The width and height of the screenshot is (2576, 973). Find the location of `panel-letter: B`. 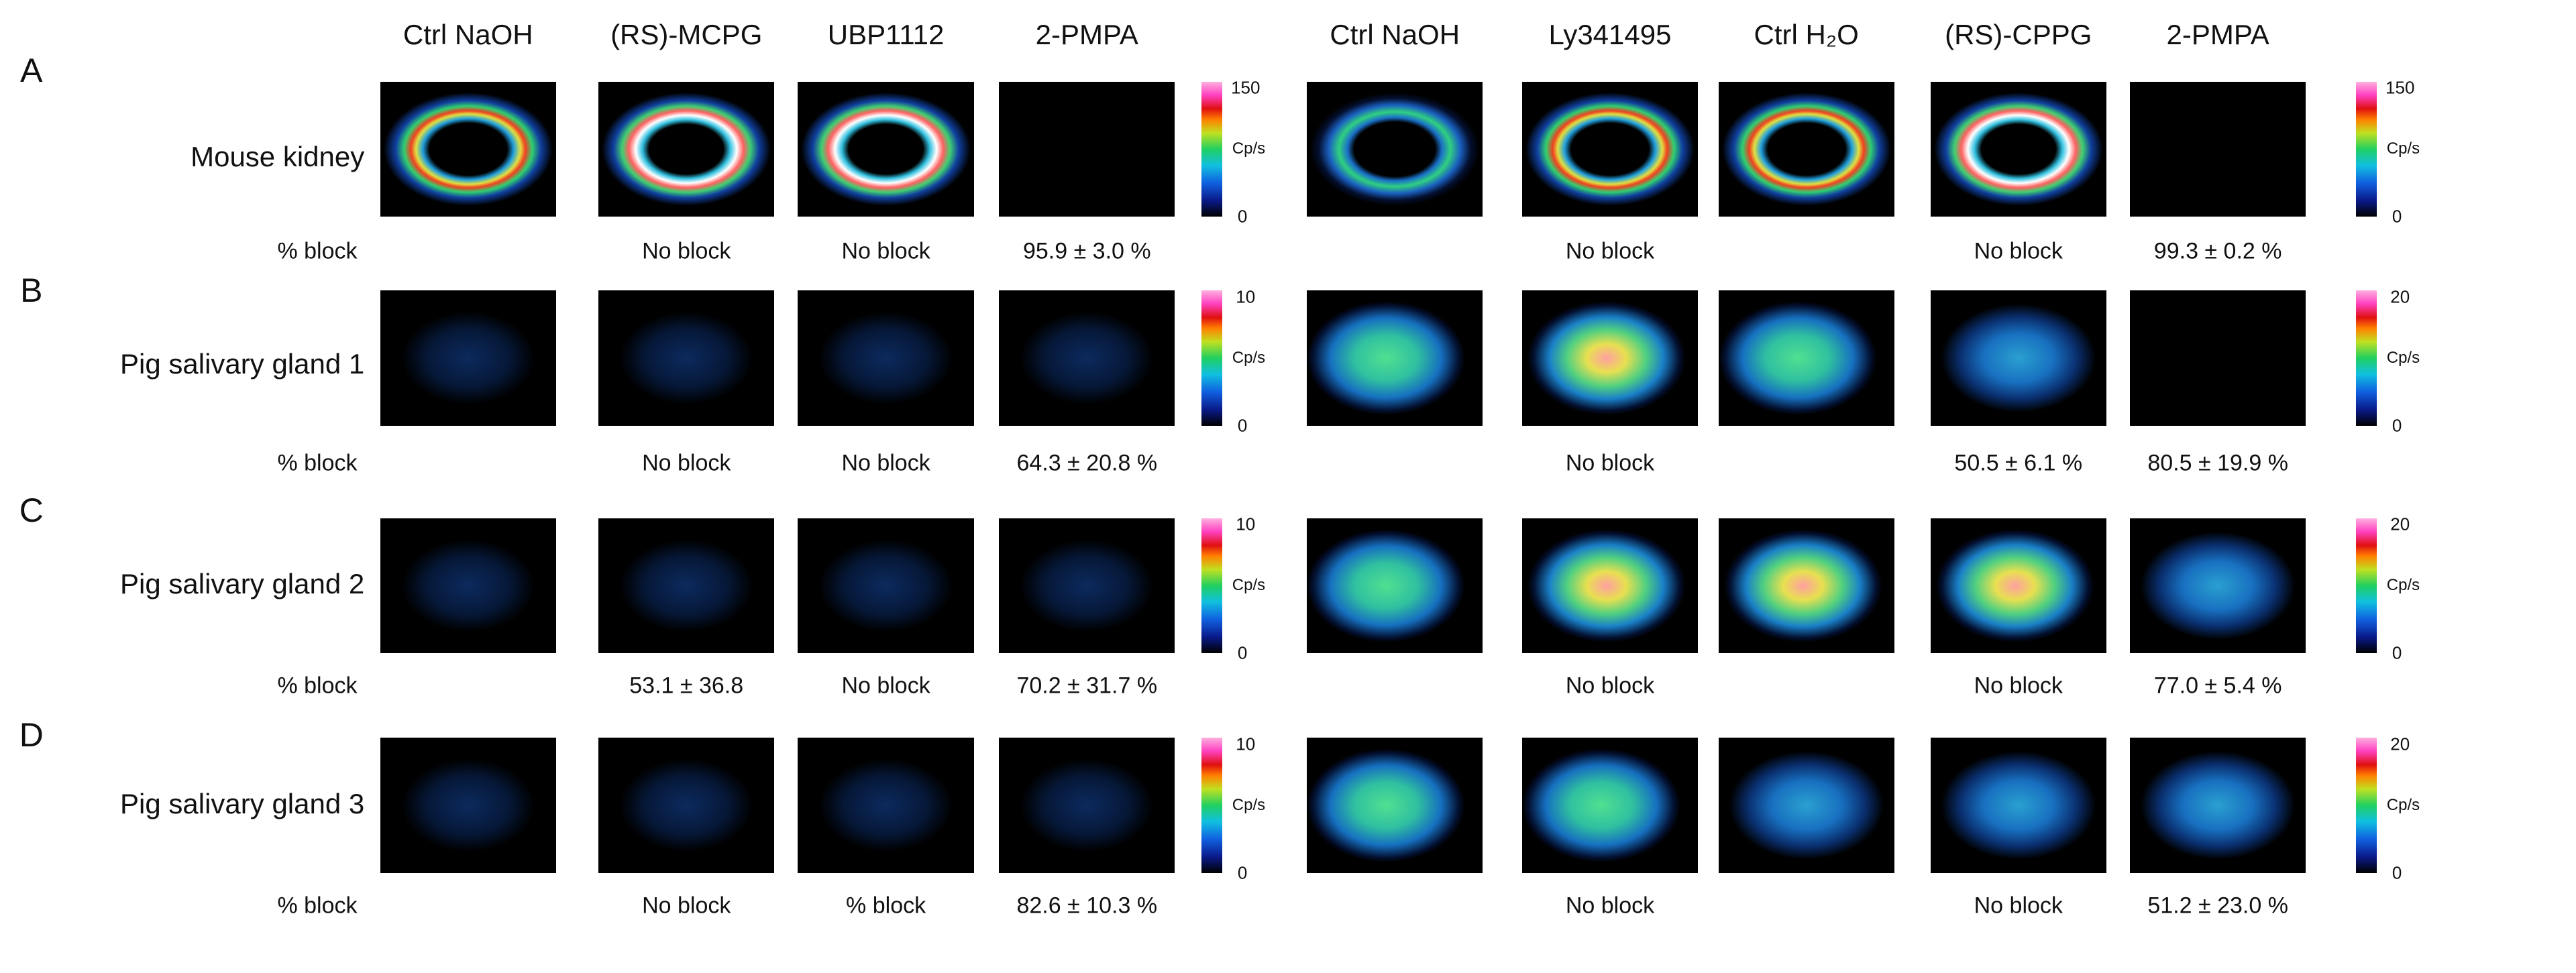

panel-letter: B is located at coordinates (31, 291).